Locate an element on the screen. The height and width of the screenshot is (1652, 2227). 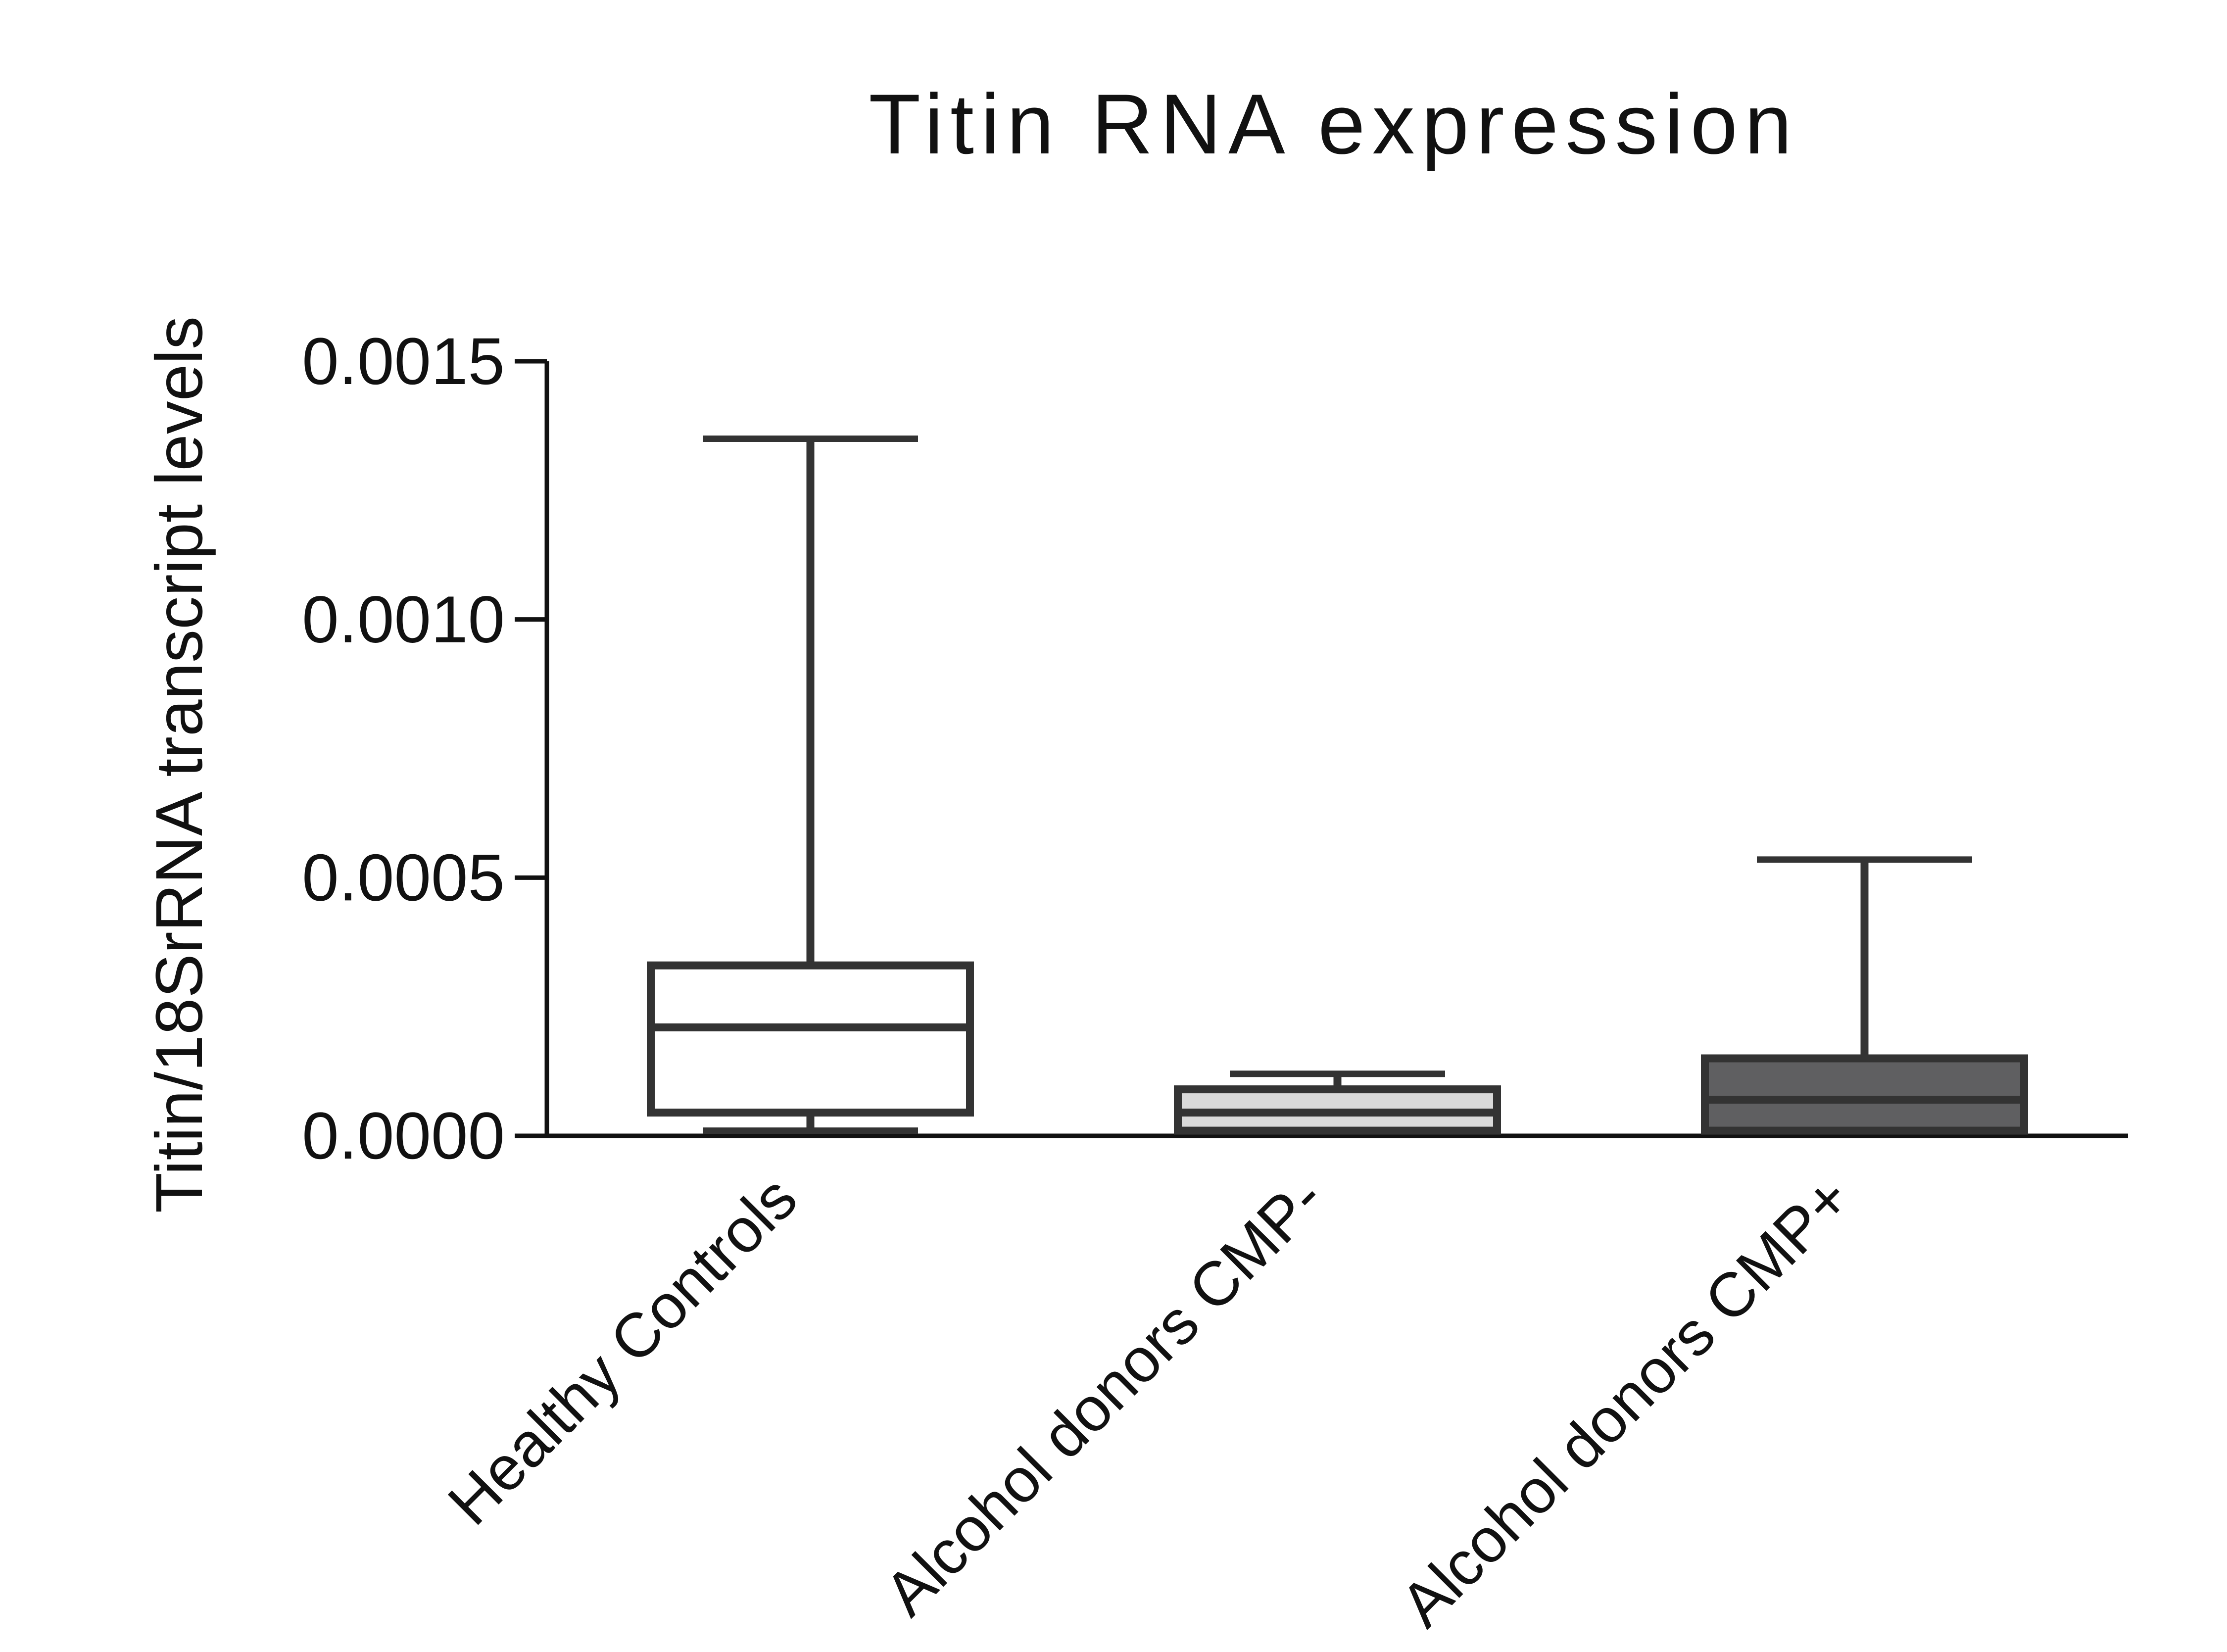
y-tick-label: 0.0005 is located at coordinates (403, 878).